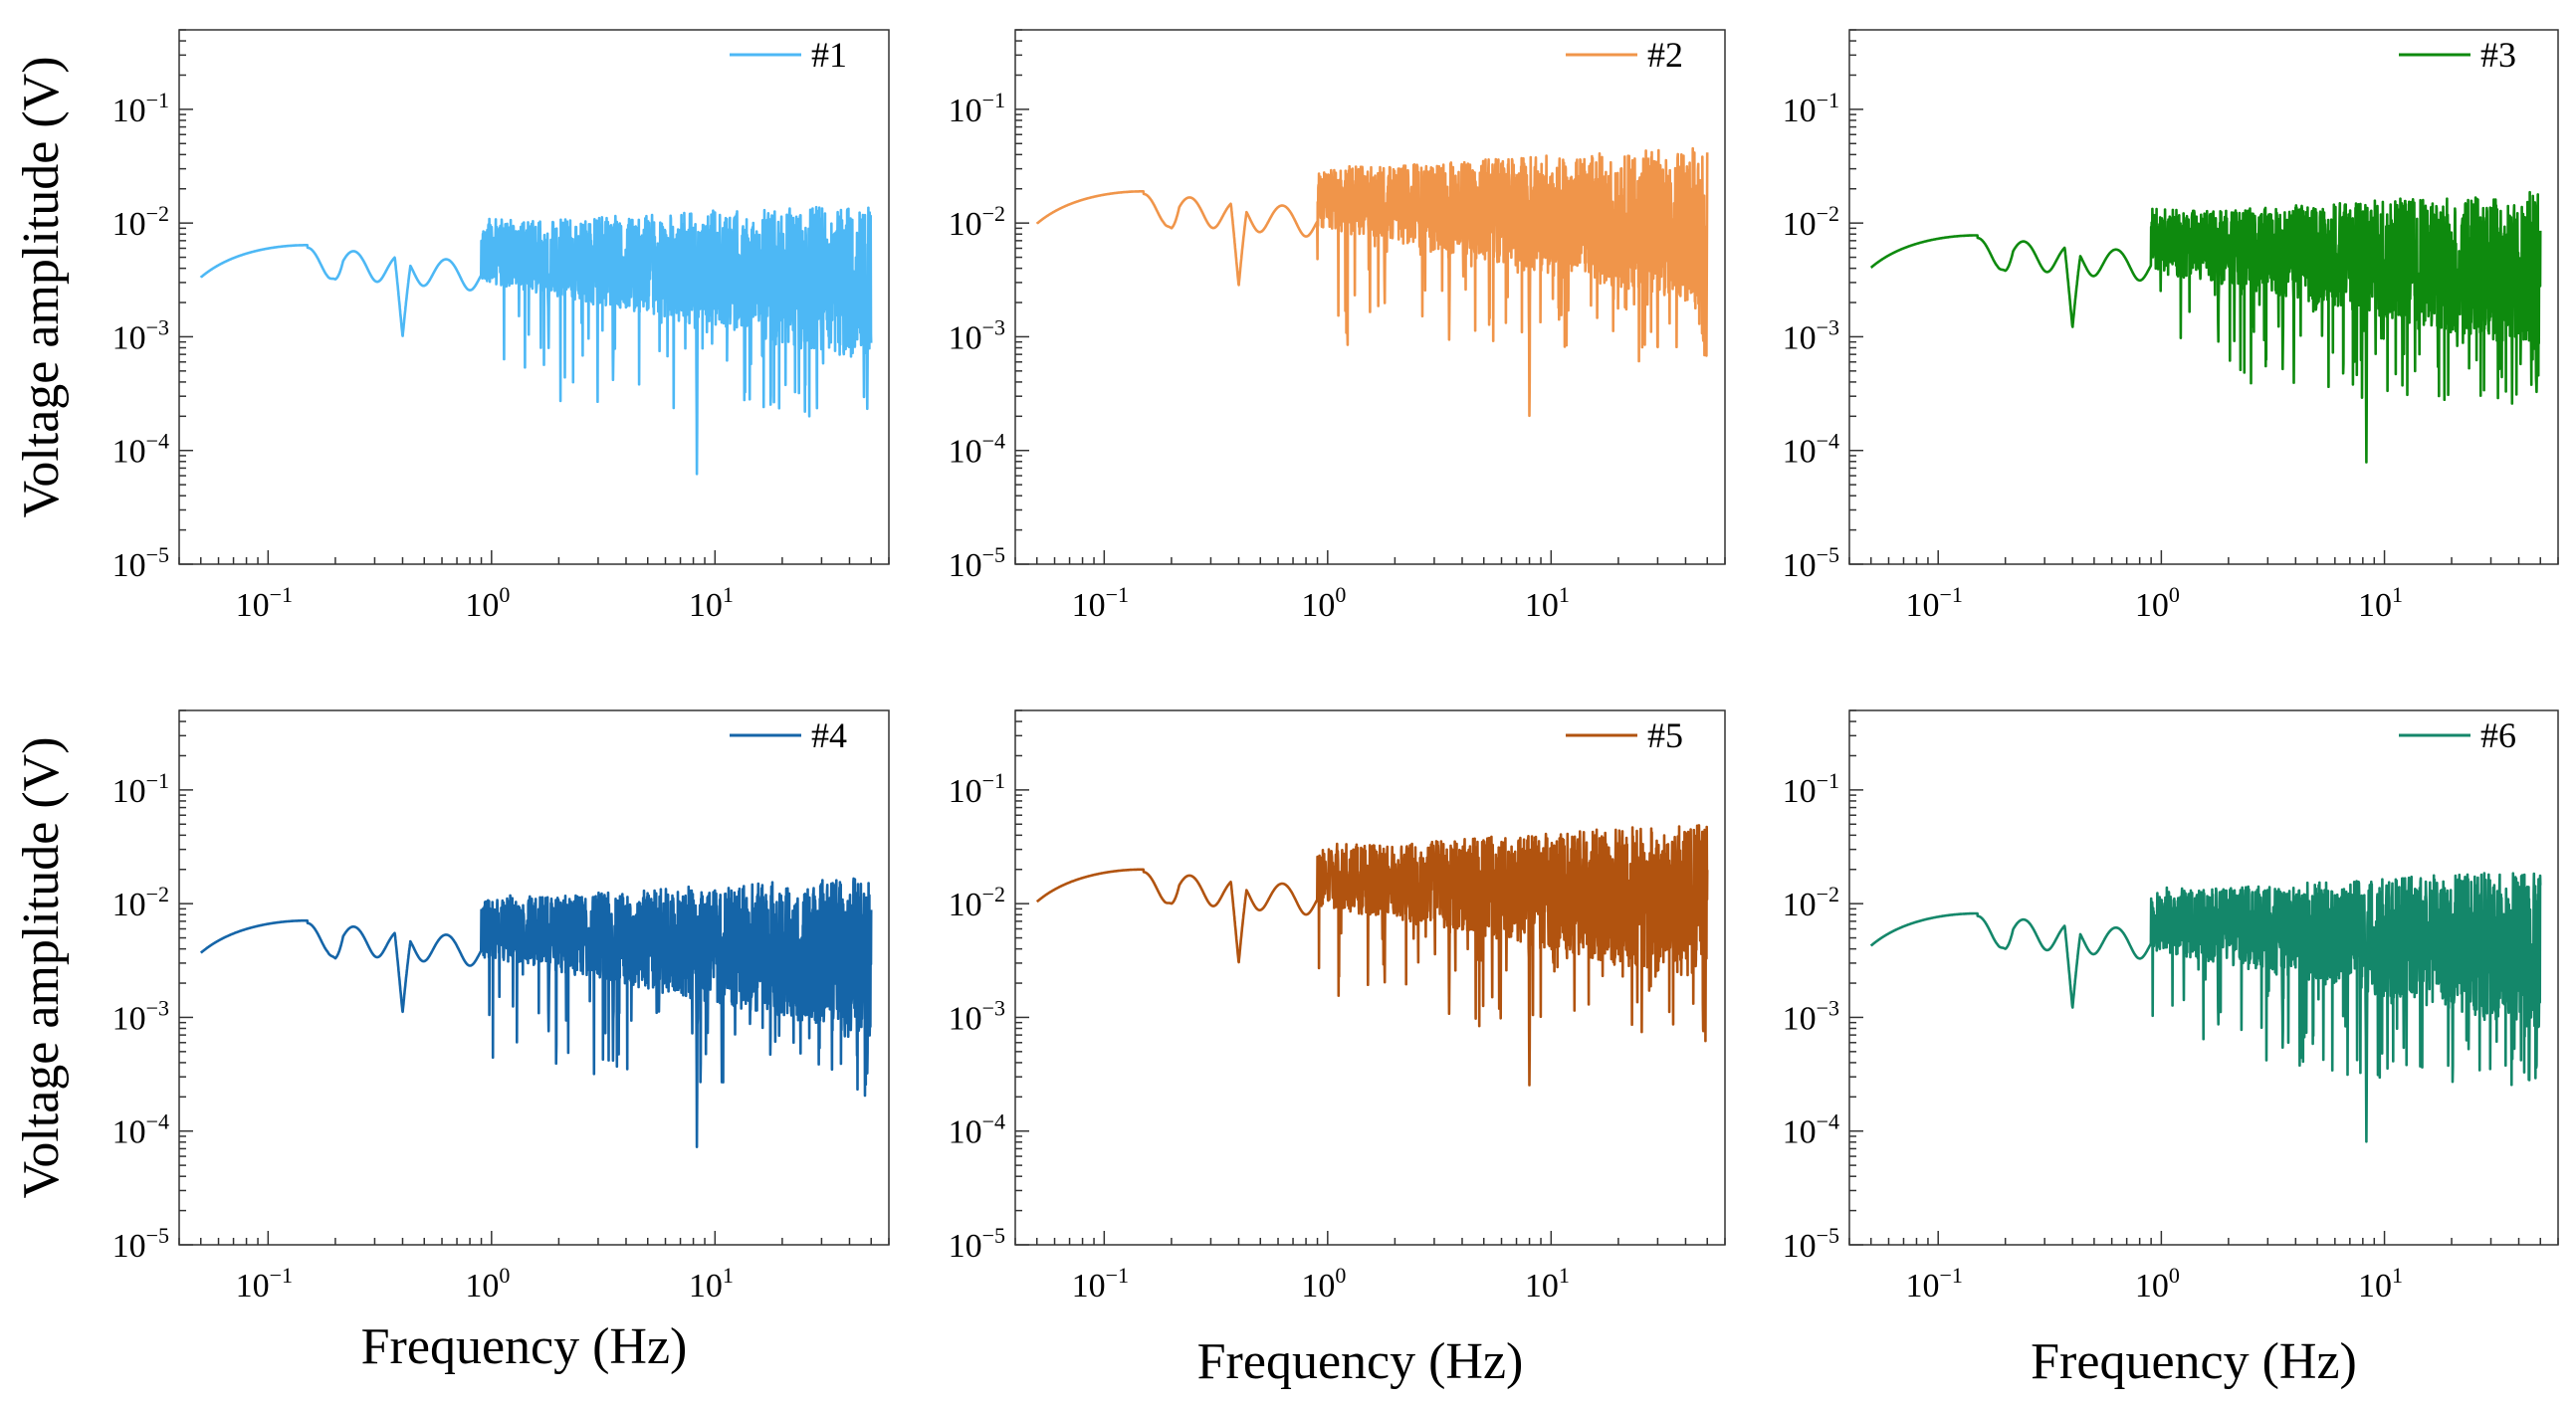  I want to click on legend-label: #3, so click(2498, 55).